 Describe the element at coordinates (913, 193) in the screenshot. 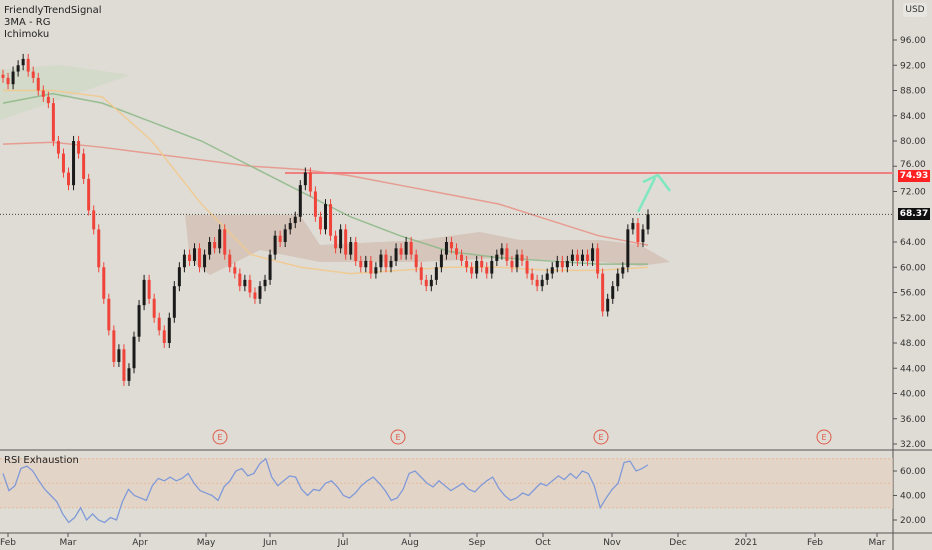

I see `price-tick-label: 72.00` at that location.